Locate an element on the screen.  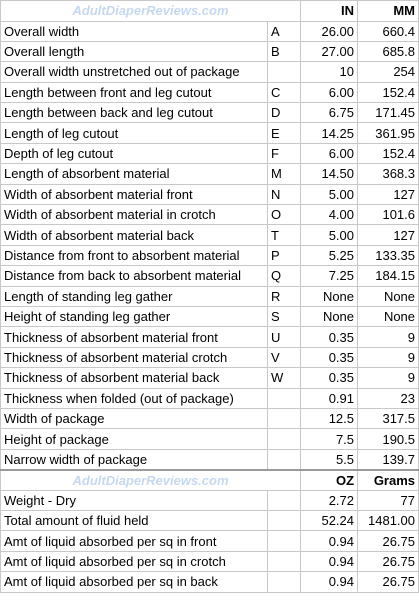
row-code: T is located at coordinates (284, 235).